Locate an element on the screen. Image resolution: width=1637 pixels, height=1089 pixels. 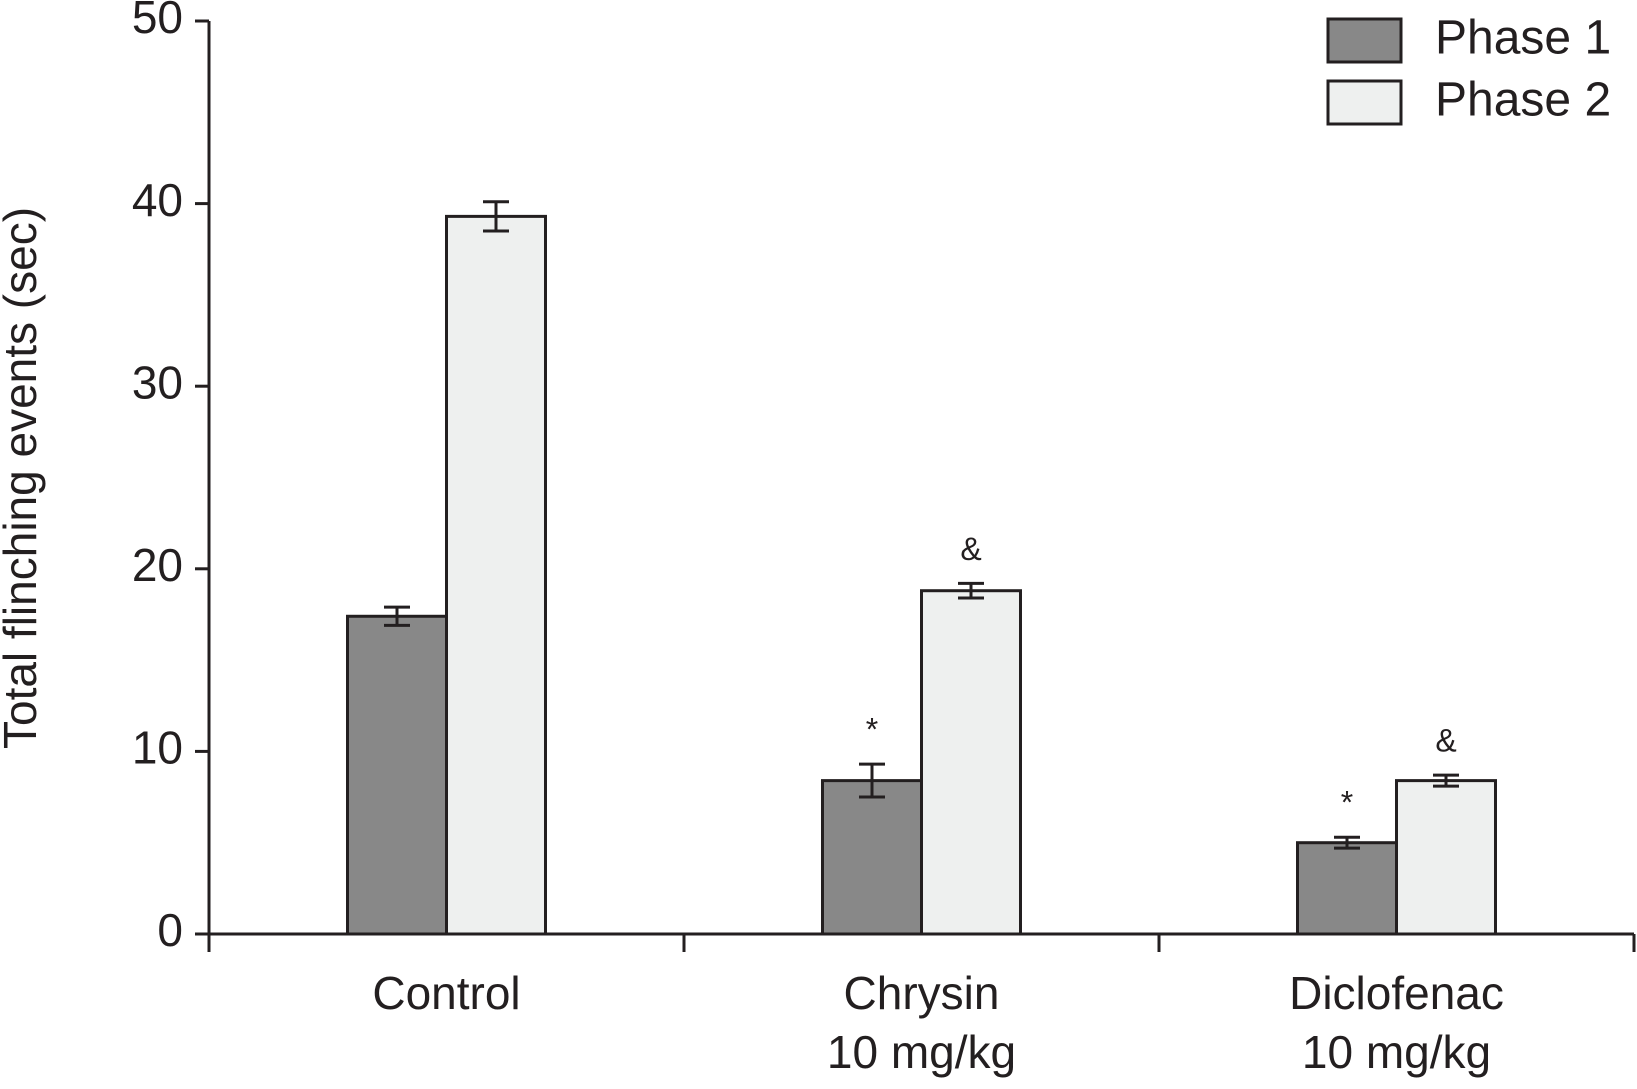
y-tick-label: 20 is located at coordinates (157, 565).